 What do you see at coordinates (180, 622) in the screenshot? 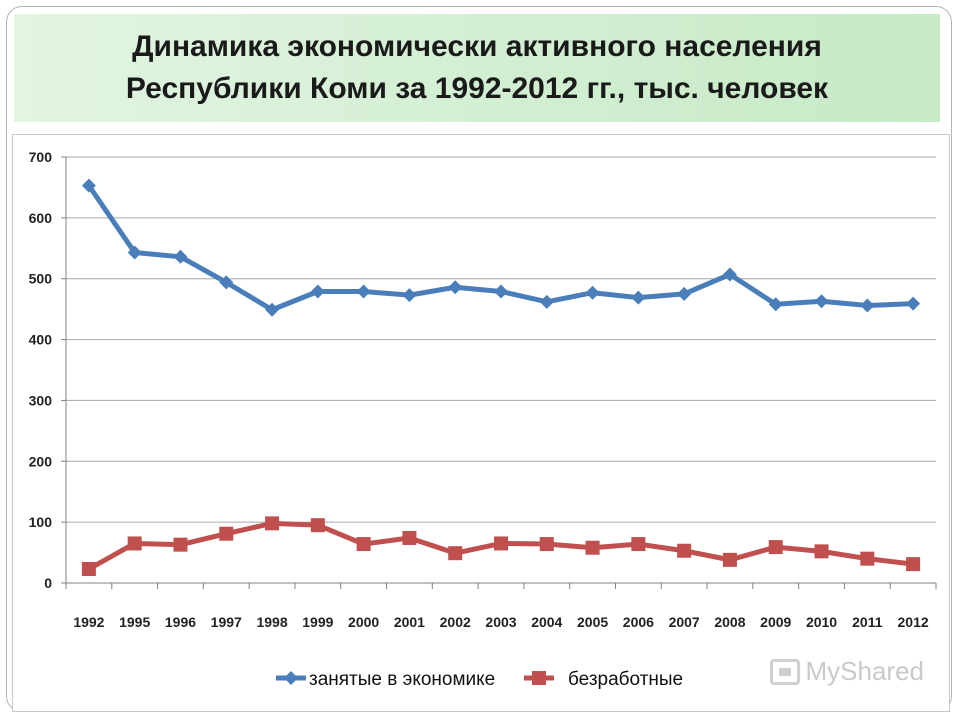
I see `x-tick-label: 1996` at bounding box center [180, 622].